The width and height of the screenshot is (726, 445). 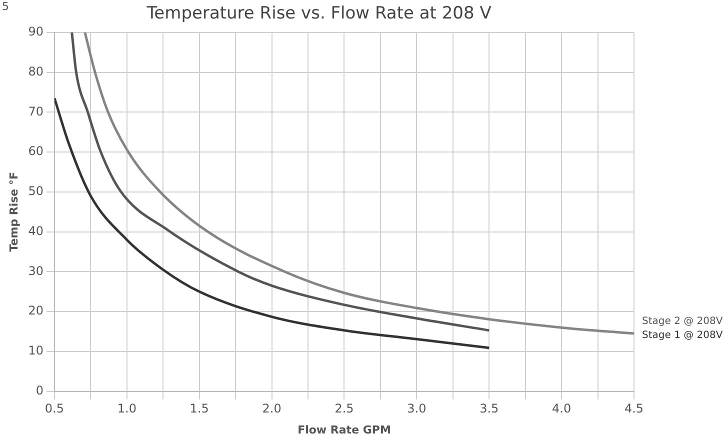 What do you see at coordinates (634, 409) in the screenshot?
I see `x-tick-label: 4.5` at bounding box center [634, 409].